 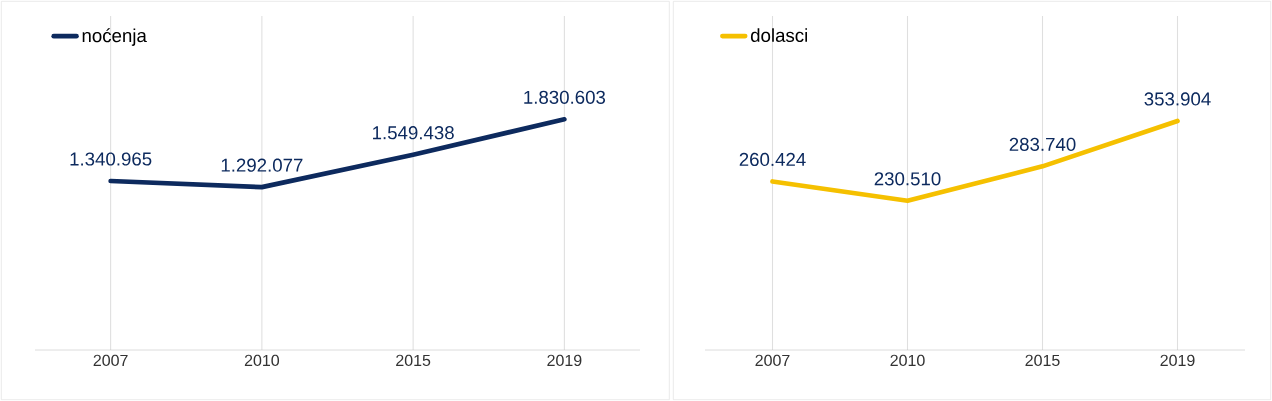 What do you see at coordinates (413, 133) in the screenshot?
I see `data-label: 1.549.438` at bounding box center [413, 133].